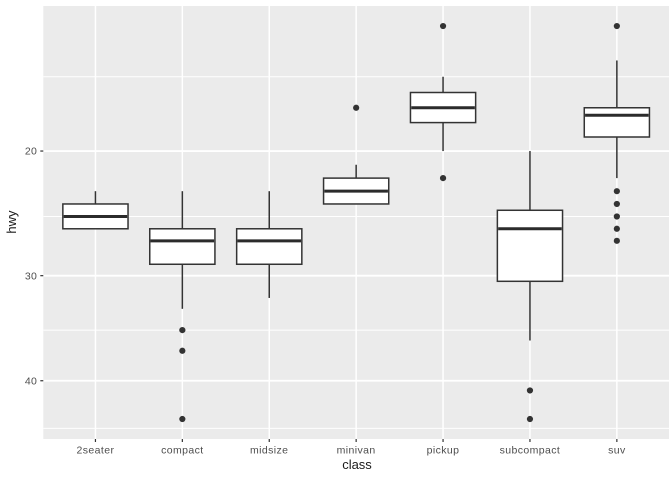 Image resolution: width=672 pixels, height=480 pixels. What do you see at coordinates (11, 222) in the screenshot?
I see `y-axis-title: hwy` at bounding box center [11, 222].